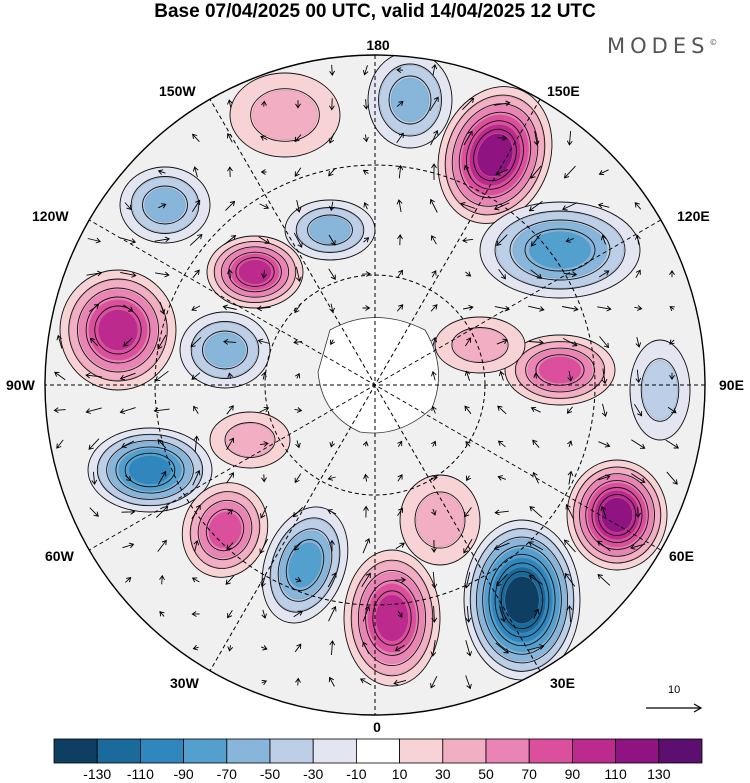 This screenshot has width=750, height=783. Describe the element at coordinates (226, 774) in the screenshot. I see `colorbar-tick-label: -70` at that location.